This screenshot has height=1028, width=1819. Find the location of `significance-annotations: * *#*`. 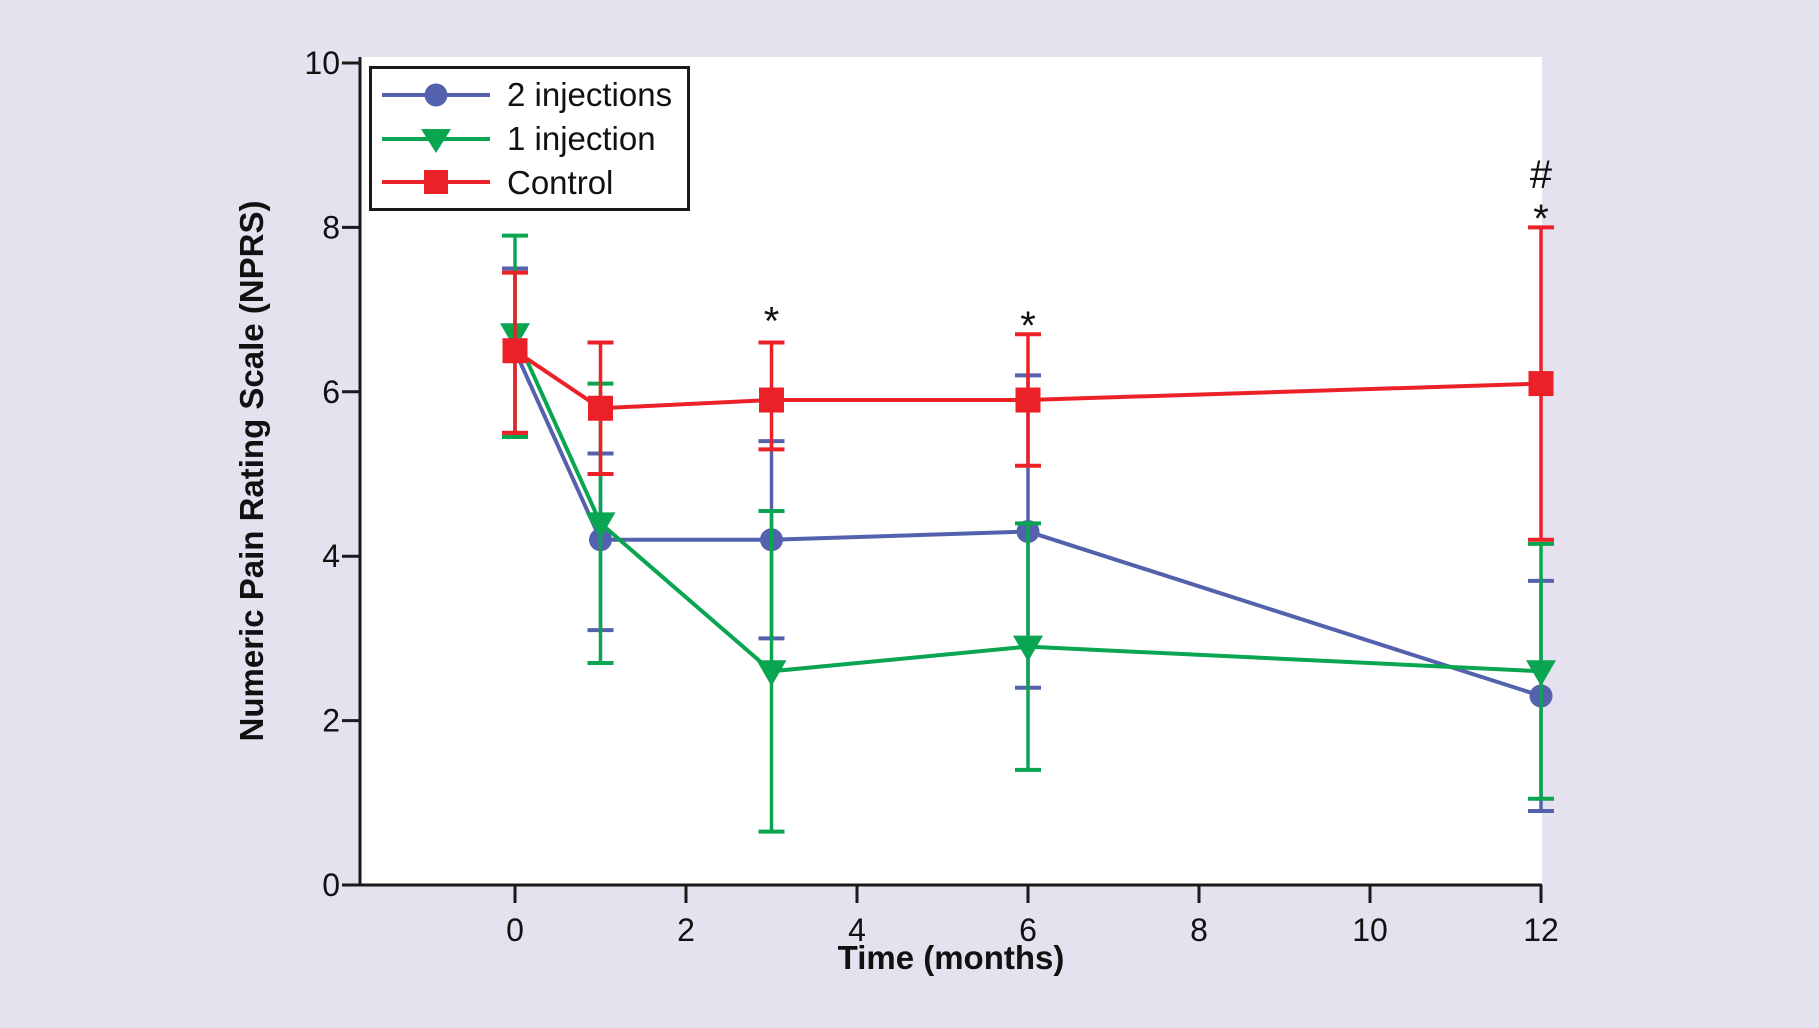

significance-annotations: * *#* is located at coordinates (1158, 250).